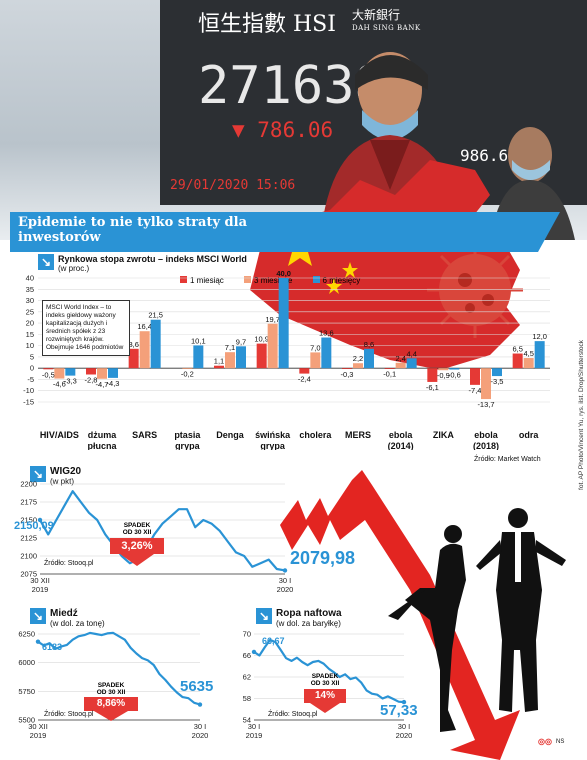 This screenshot has width=587, height=760. Describe the element at coordinates (273, 435) in the screenshot. I see `category-label: świńska` at that location.